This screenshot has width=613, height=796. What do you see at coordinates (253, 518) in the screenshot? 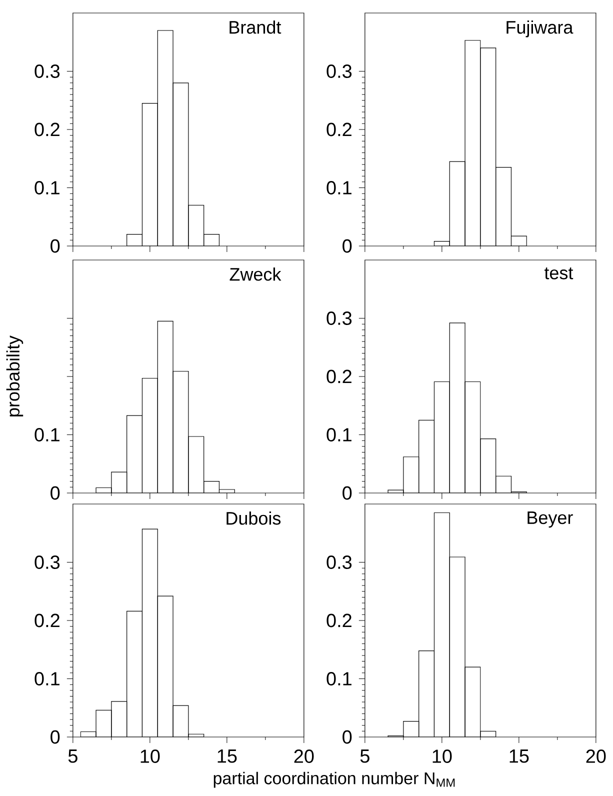
I see `chart-title: Dubois` at bounding box center [253, 518].